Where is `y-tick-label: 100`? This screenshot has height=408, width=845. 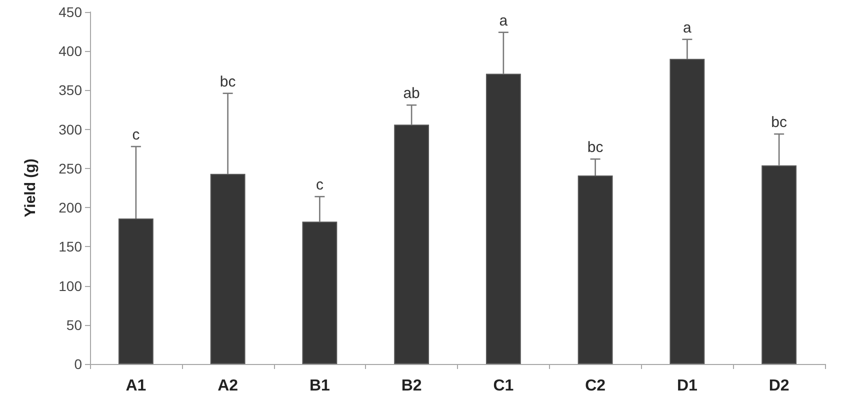
y-tick-label: 100 is located at coordinates (70, 286).